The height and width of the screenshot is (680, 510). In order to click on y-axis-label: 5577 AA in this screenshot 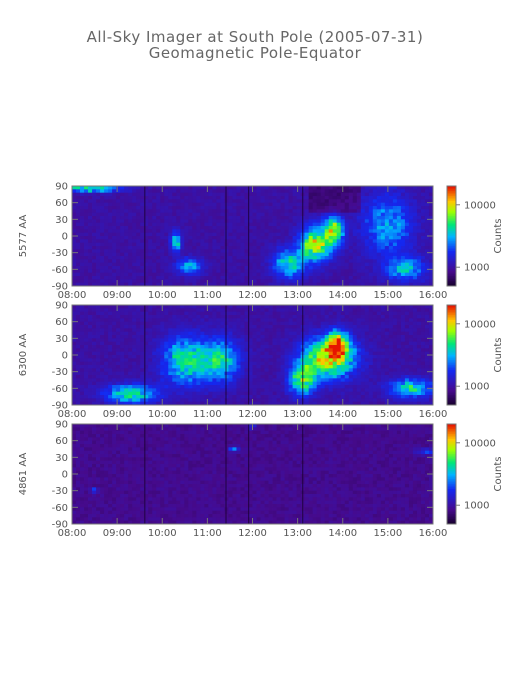, I will do `click(23, 236)`.